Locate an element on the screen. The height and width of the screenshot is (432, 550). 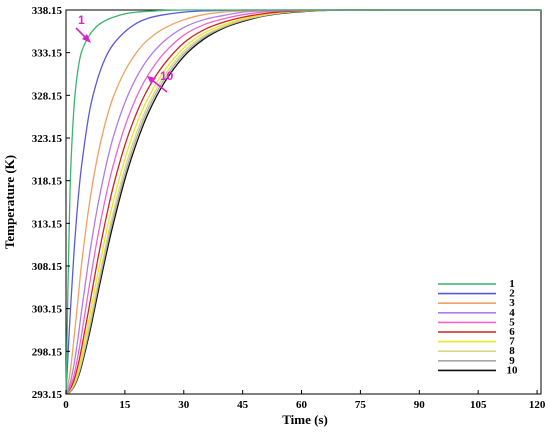
y-tick-label: 293.15 is located at coordinates (47, 395).